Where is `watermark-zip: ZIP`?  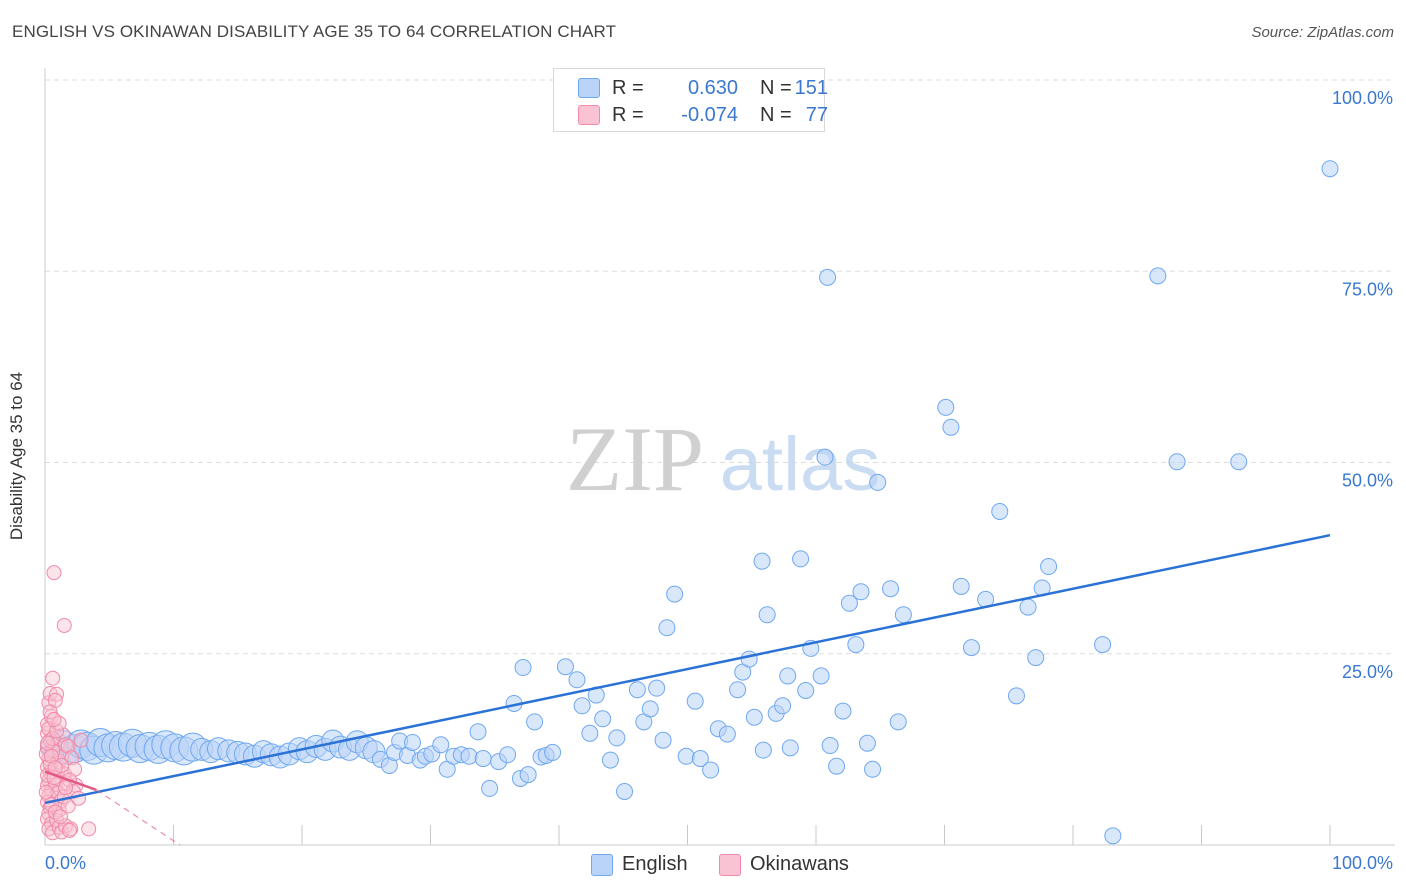
watermark-zip: ZIP is located at coordinates (635, 459).